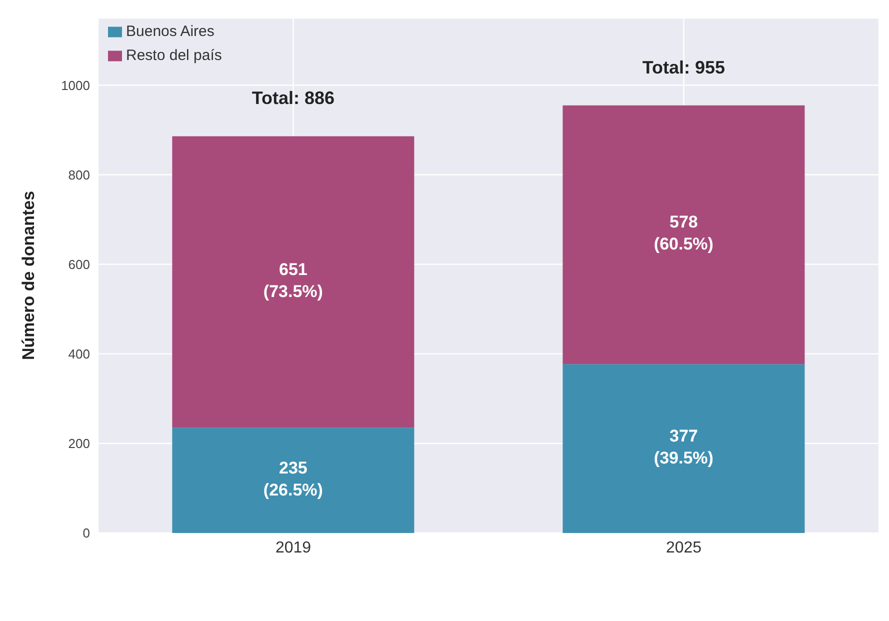 Image resolution: width=889 pixels, height=621 pixels. Describe the element at coordinates (684, 547) in the screenshot. I see `x-tick-label: 2025` at that location.